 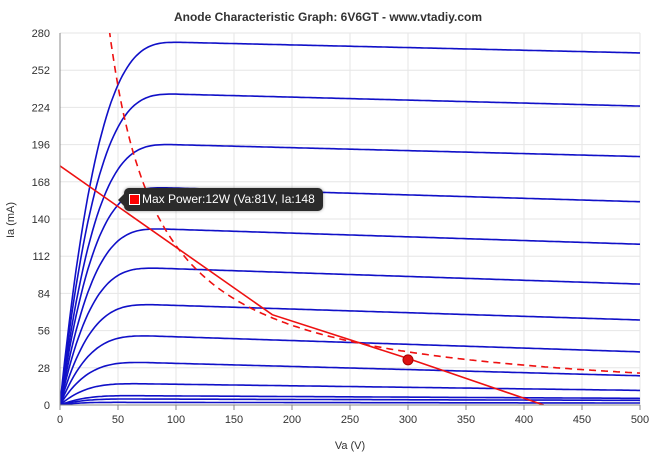 What do you see at coordinates (466, 420) in the screenshot?
I see `x-tick-label: 350` at bounding box center [466, 420].